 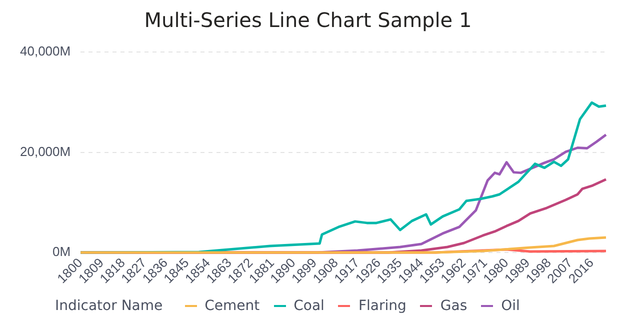 What do you see at coordinates (454, 306) in the screenshot?
I see `legend-label: Gas` at bounding box center [454, 306].